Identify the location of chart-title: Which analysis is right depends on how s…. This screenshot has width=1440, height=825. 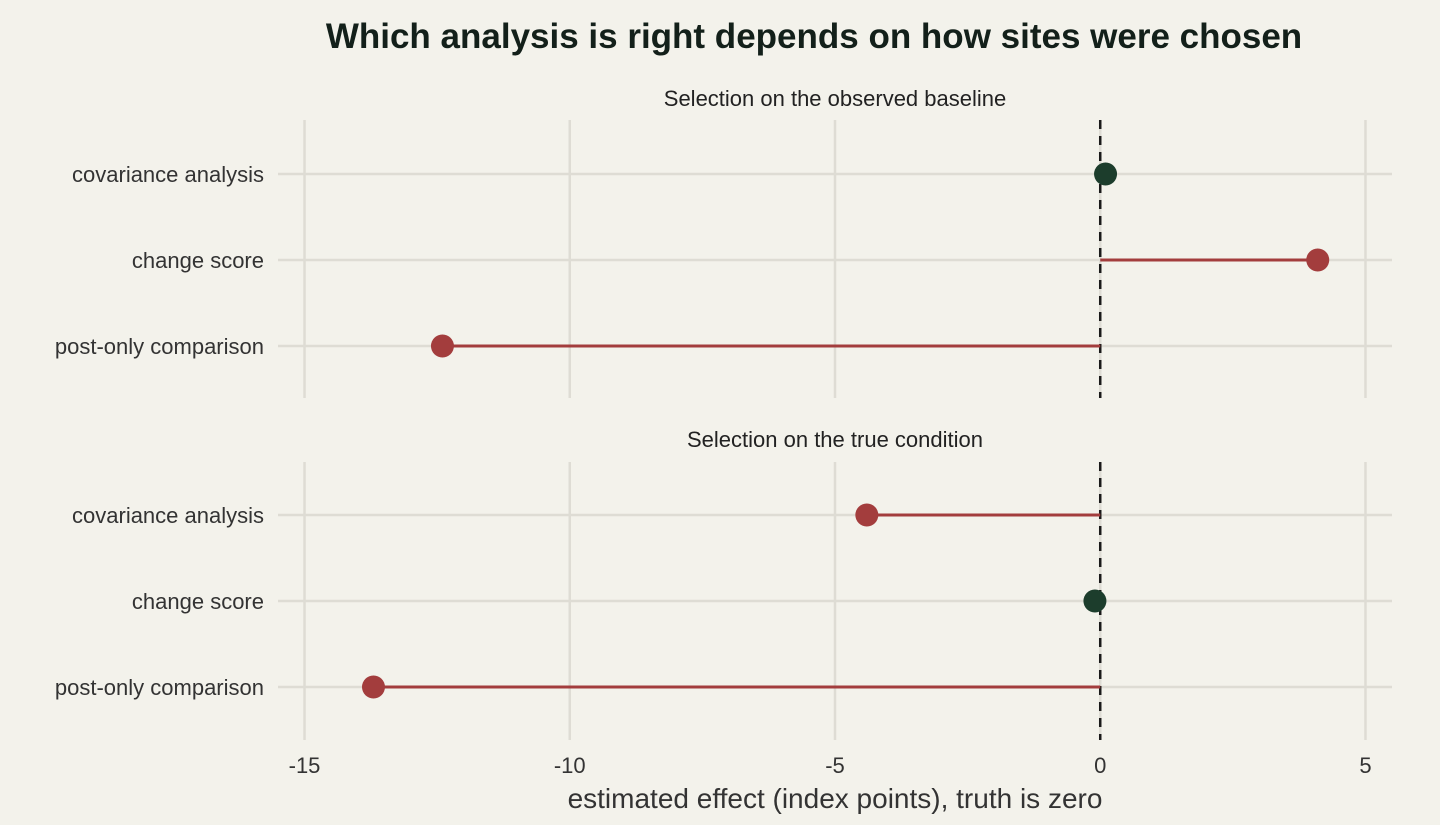
(814, 36).